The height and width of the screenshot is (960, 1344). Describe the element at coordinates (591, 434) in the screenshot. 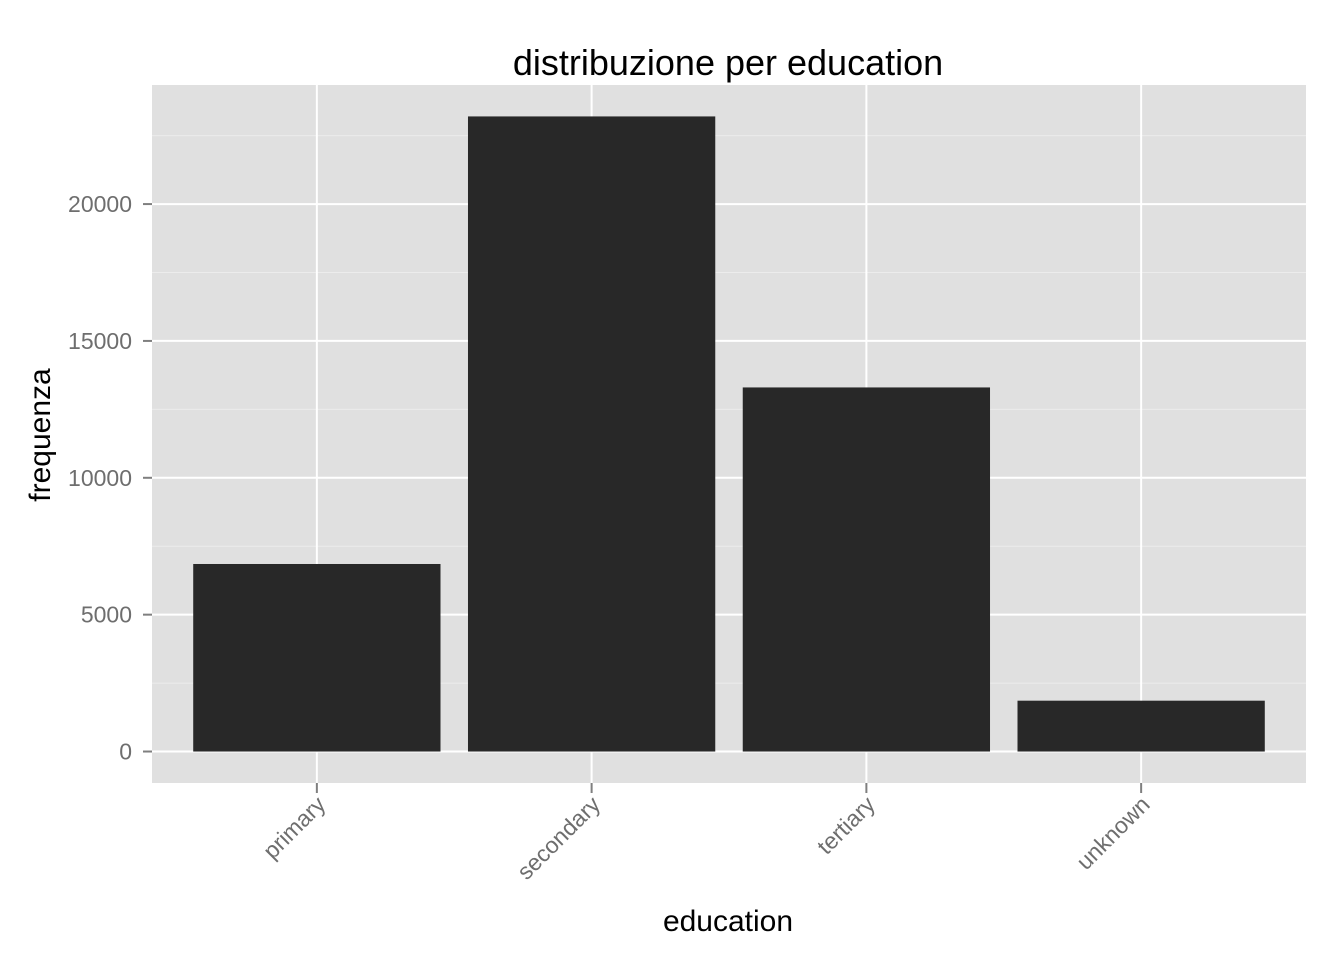

I see `bar-secondary` at that location.